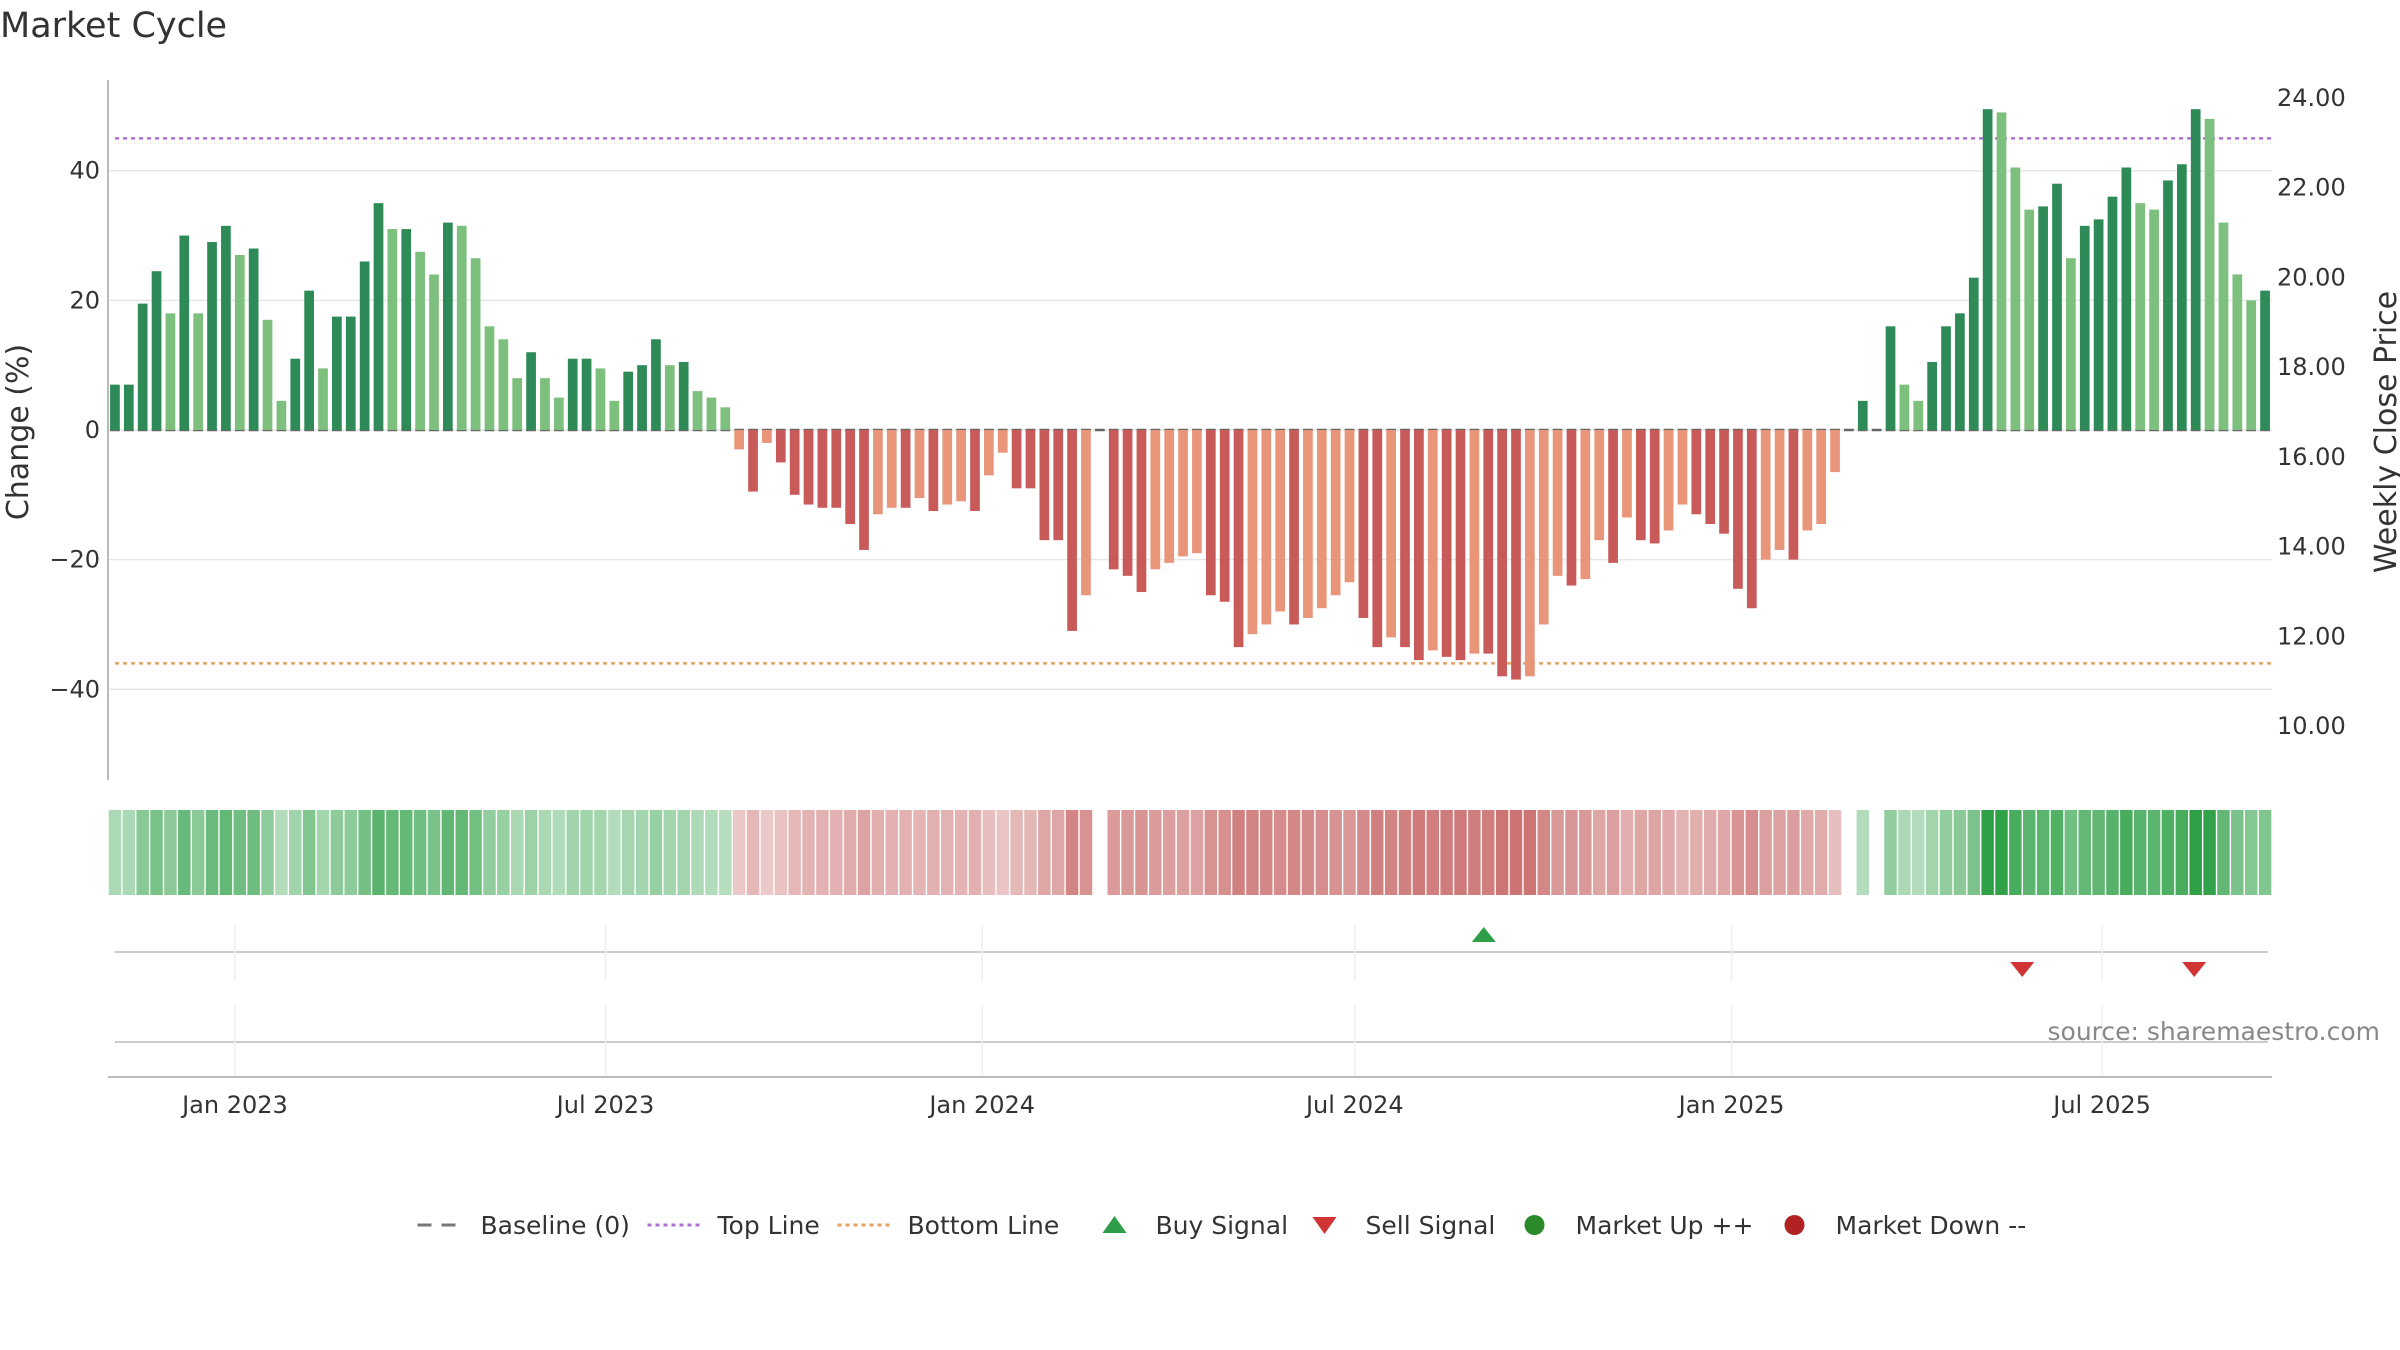 This screenshot has height=1350, width=2400. I want to click on legend-label: Buy Signal, so click(1222, 1225).